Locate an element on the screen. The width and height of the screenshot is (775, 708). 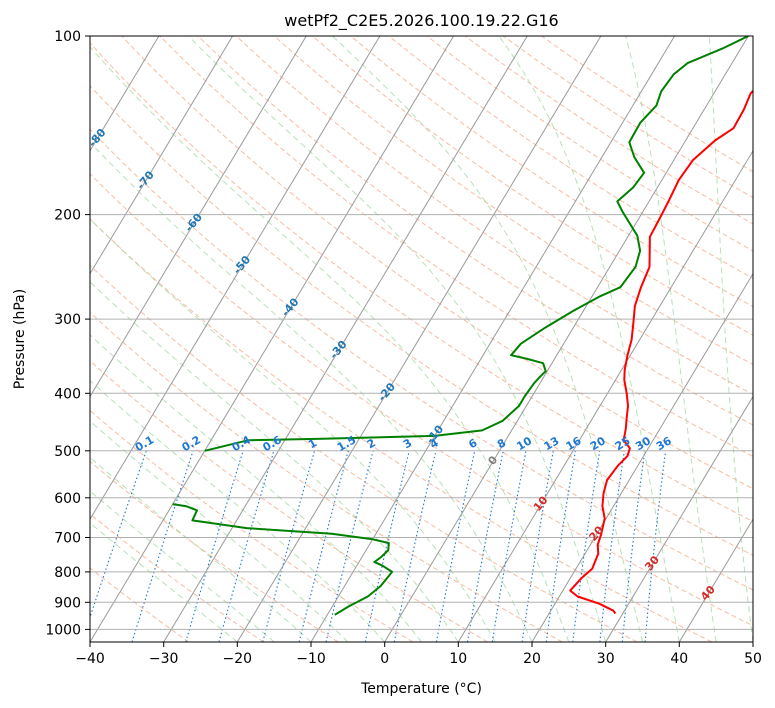
y-axis-ticks: 100 200 300 400 500 600 700 800 900 1000 is located at coordinates (67, 333).